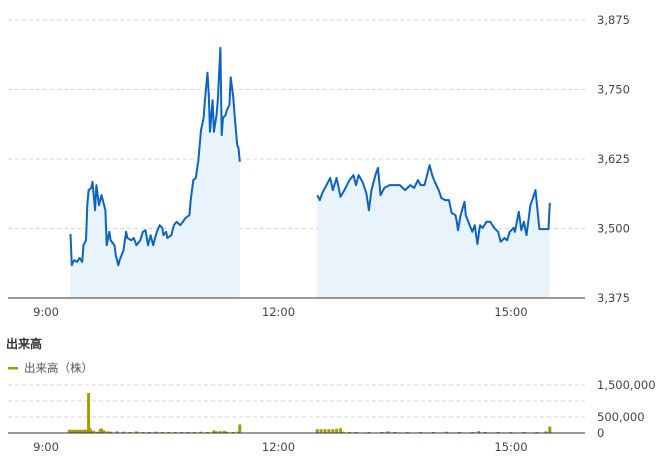 The width and height of the screenshot is (659, 460). I want to click on volume-ytick-label: 500,000, so click(621, 417).